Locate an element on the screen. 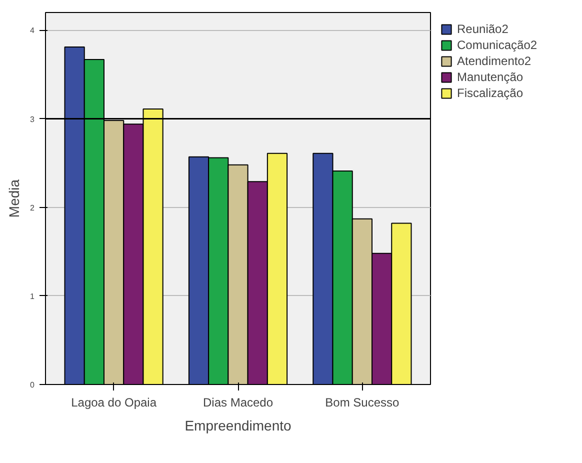 Image resolution: width=582 pixels, height=463 pixels. legend-label: Manutenção is located at coordinates (490, 77).